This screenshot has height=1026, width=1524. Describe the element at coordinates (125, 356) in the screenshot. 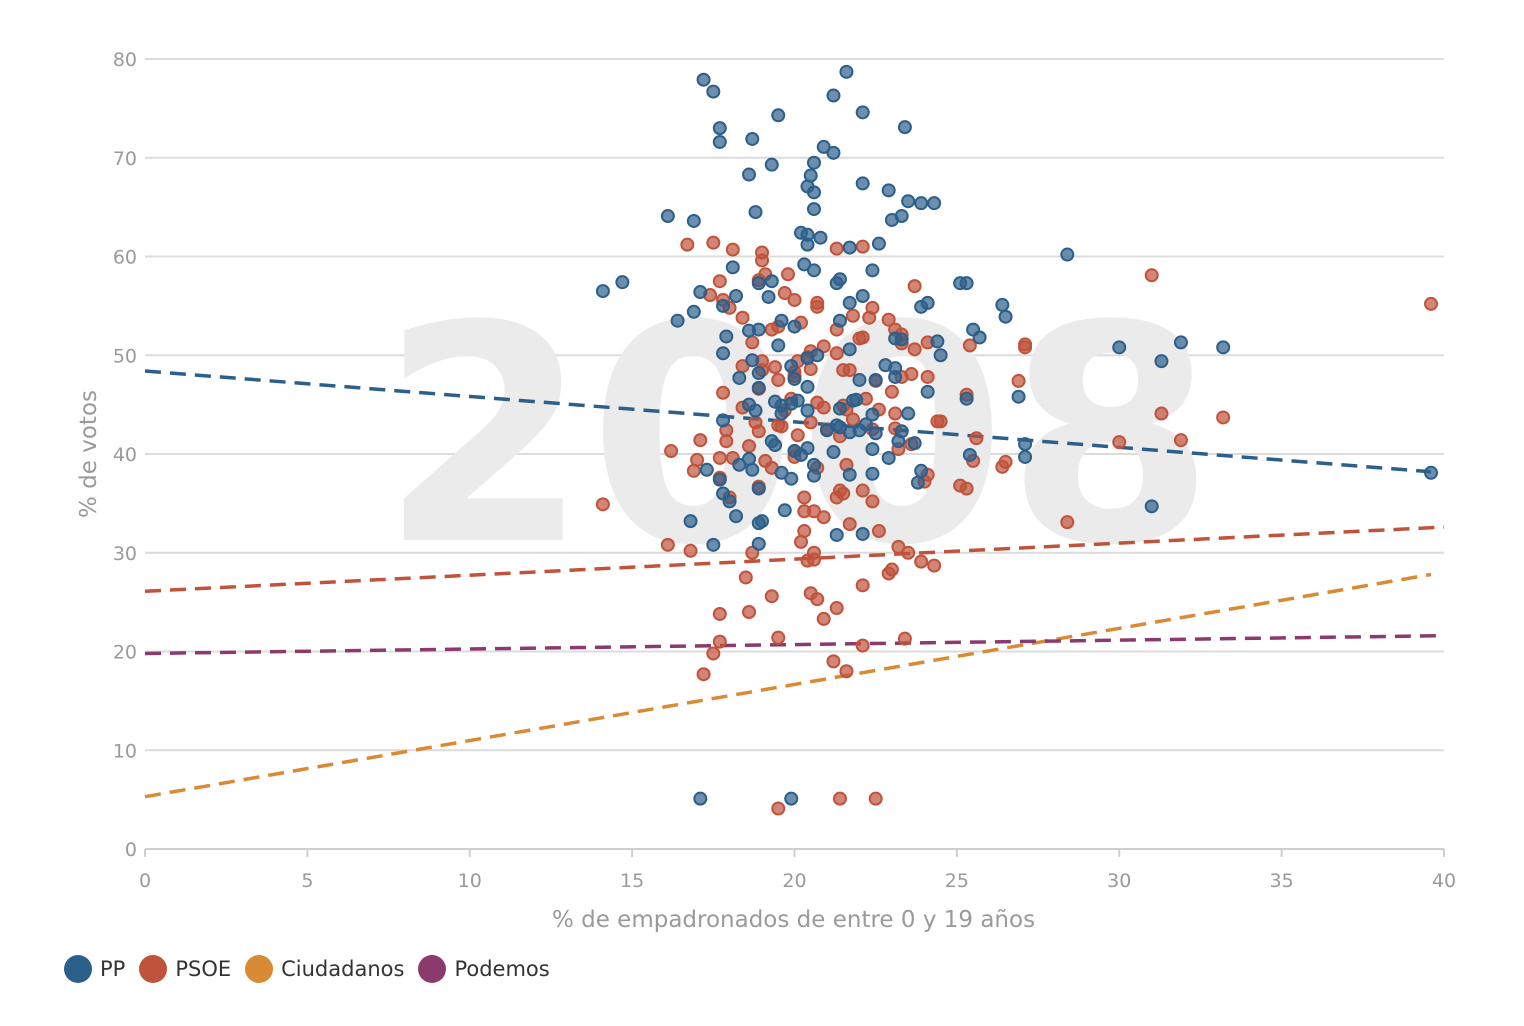

I see `y-tick-label: 50` at that location.